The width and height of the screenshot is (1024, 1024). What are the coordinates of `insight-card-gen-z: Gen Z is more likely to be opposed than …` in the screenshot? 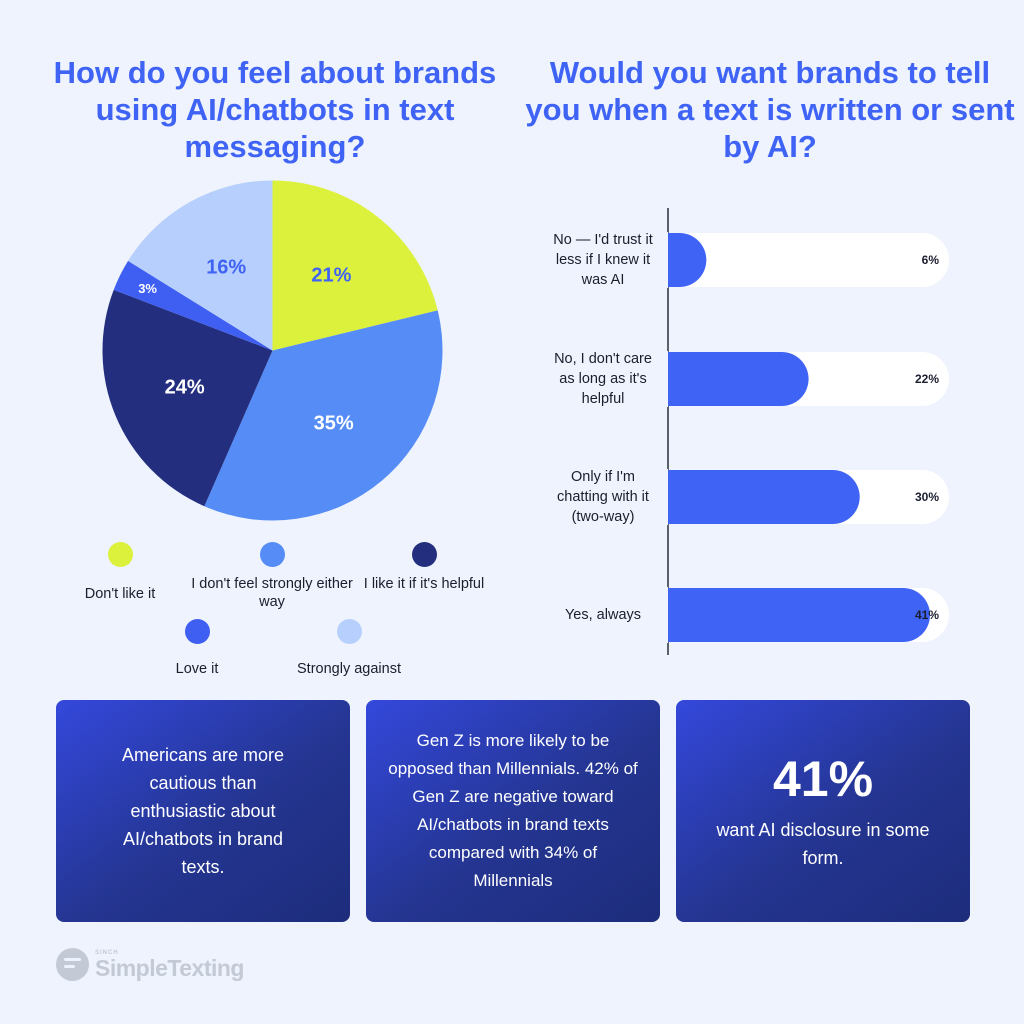 It's located at (513, 811).